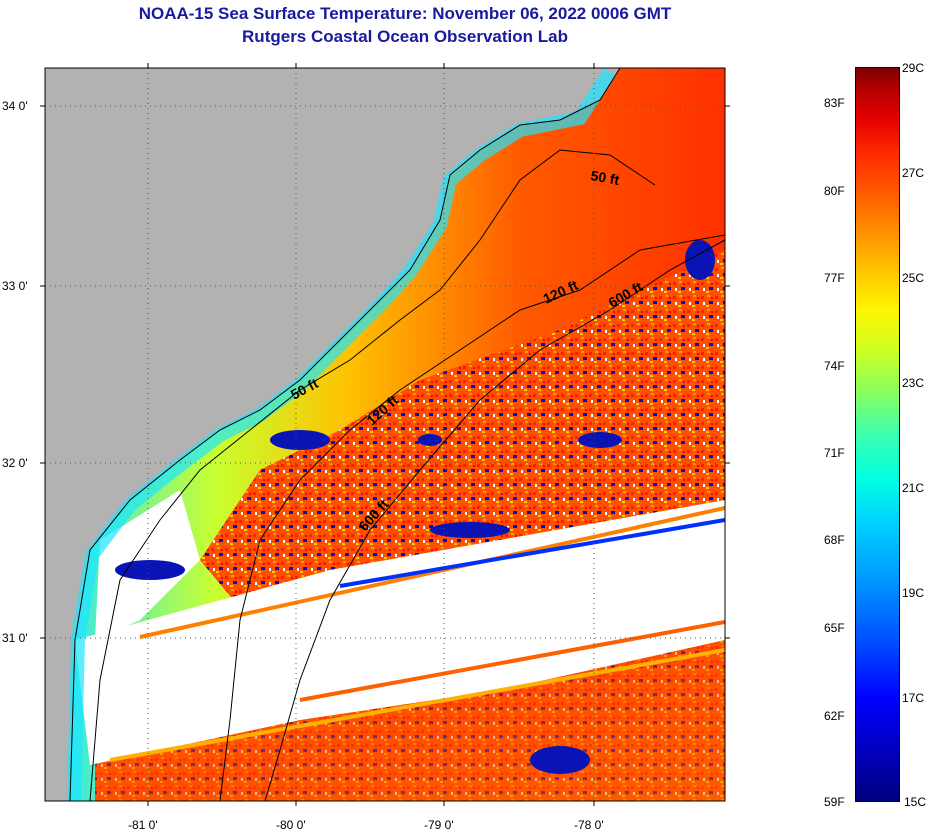 This screenshot has width=936, height=832. Describe the element at coordinates (291, 825) in the screenshot. I see `lon-label-80: -80 0'` at that location.